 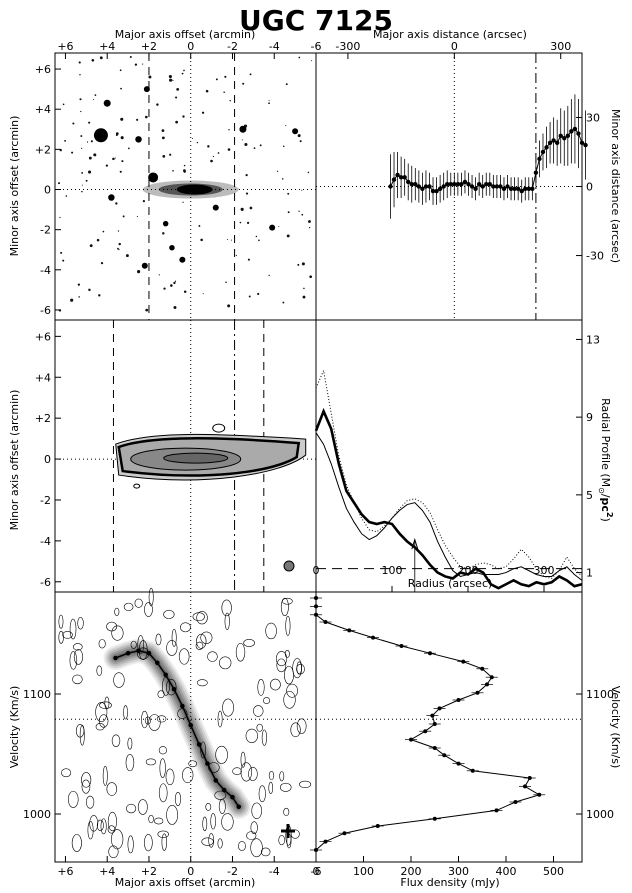 What do you see at coordinates (65, 46) in the screenshot?
I see `x-tick-label: +6` at bounding box center [65, 46].